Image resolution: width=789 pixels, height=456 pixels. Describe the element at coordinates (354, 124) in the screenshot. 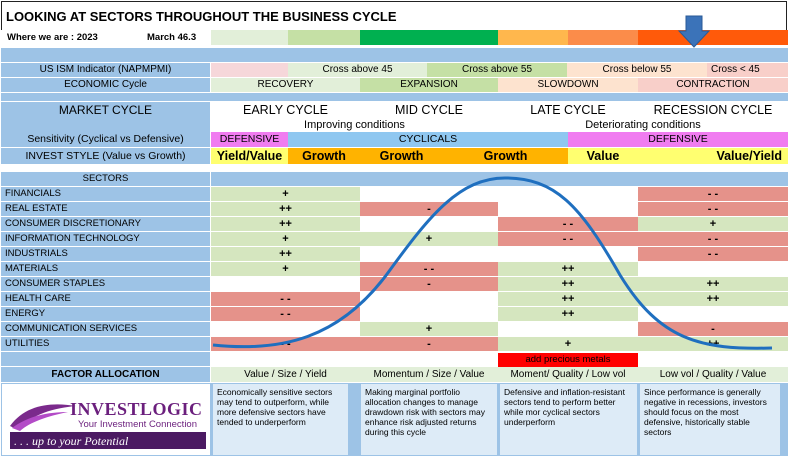

I see `improving-conditions: Improving conditions` at that location.